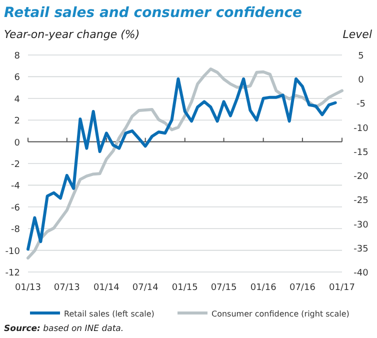 Image resolution: width=377 pixels, height=338 pixels. What do you see at coordinates (281, 314) in the screenshot?
I see `legend-label: Consumer confidence (right scale)` at bounding box center [281, 314].